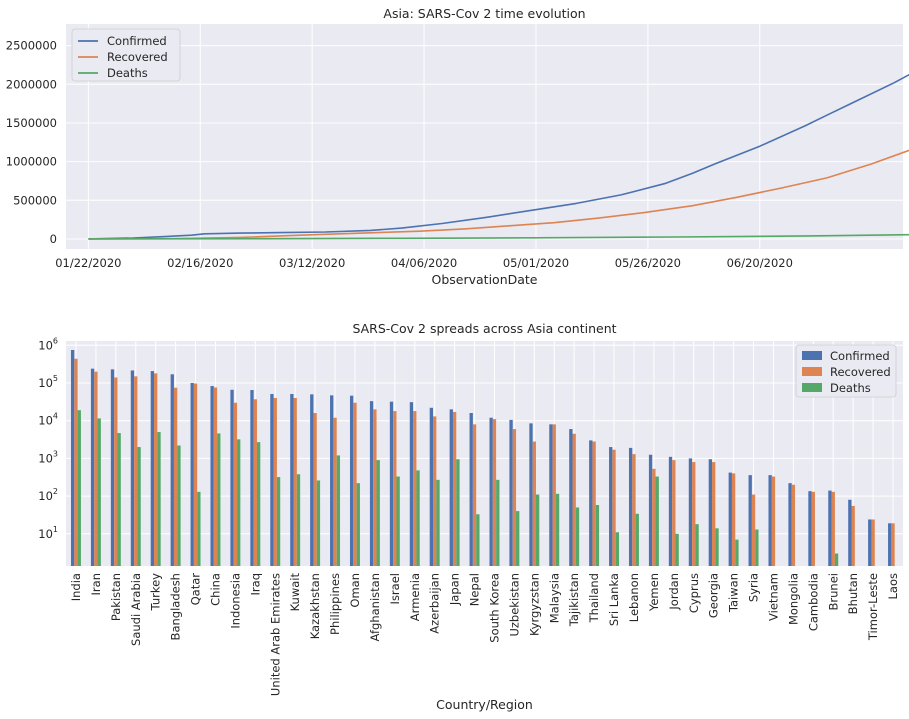 The height and width of the screenshot is (719, 909). What do you see at coordinates (634, 597) in the screenshot?
I see `bar-chart-category-label: Lebanon` at bounding box center [634, 597].